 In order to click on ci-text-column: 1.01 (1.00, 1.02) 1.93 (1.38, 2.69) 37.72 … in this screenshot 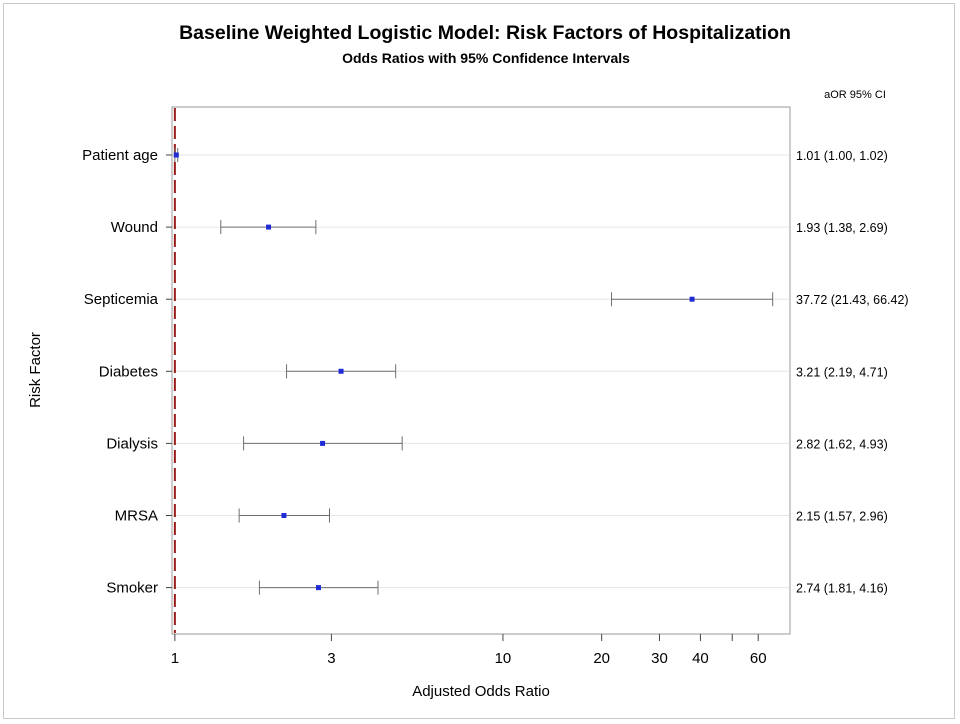, I will do `click(852, 372)`.